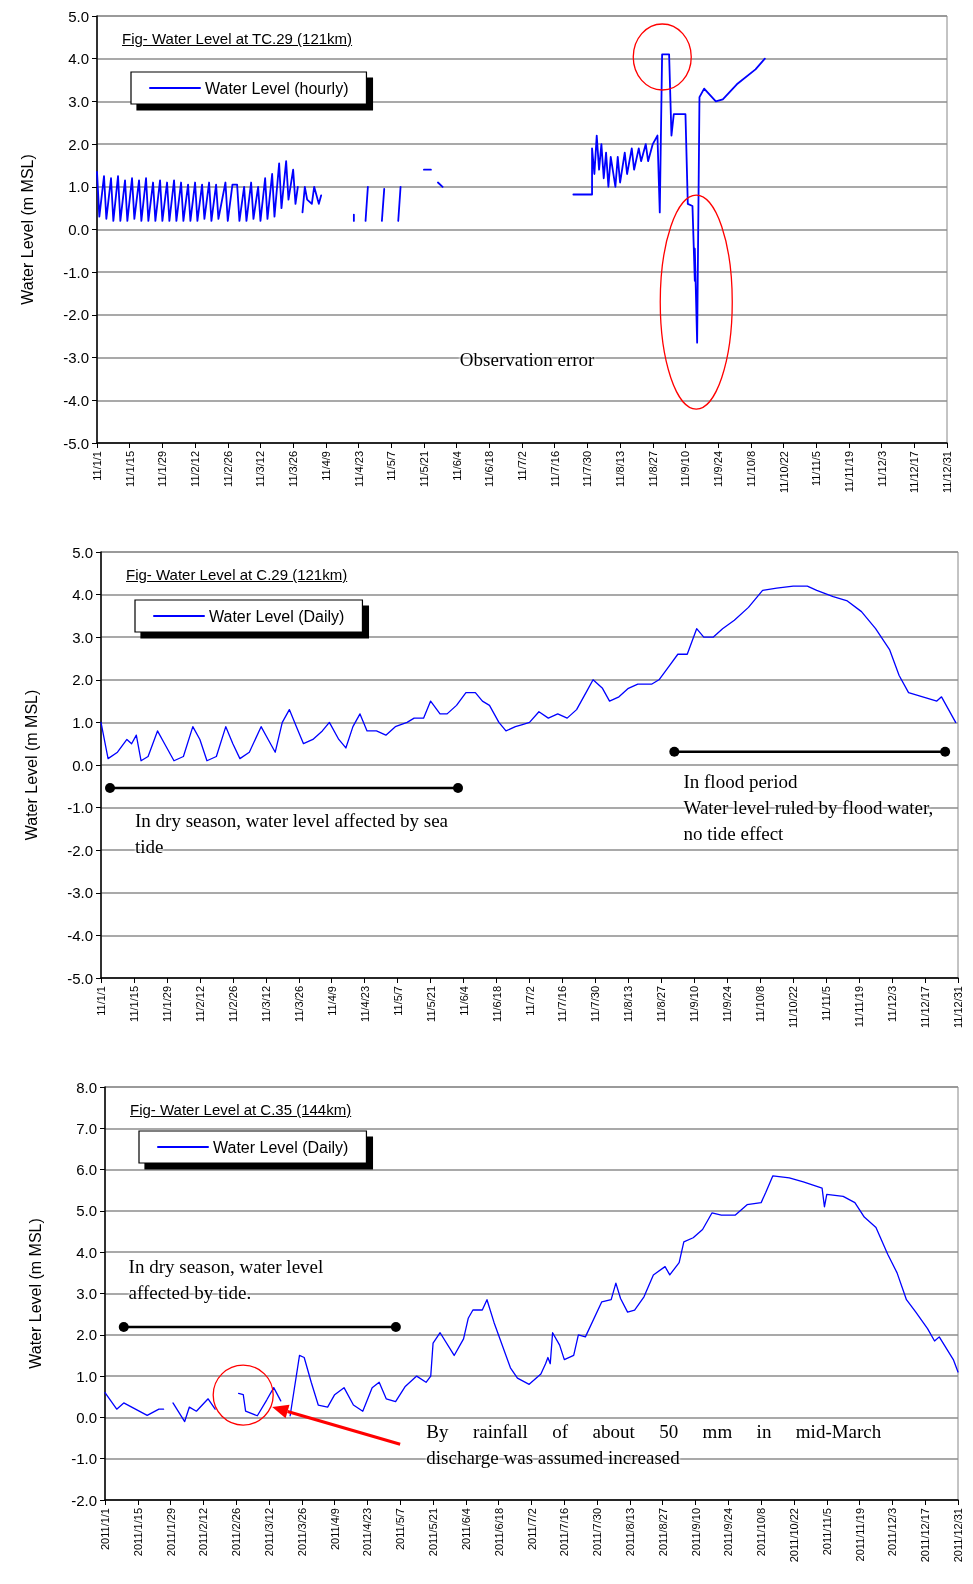 This screenshot has width=973, height=1584. What do you see at coordinates (925, 1535) in the screenshot?
I see `x-tick-label: 2011/12/17` at bounding box center [925, 1535].